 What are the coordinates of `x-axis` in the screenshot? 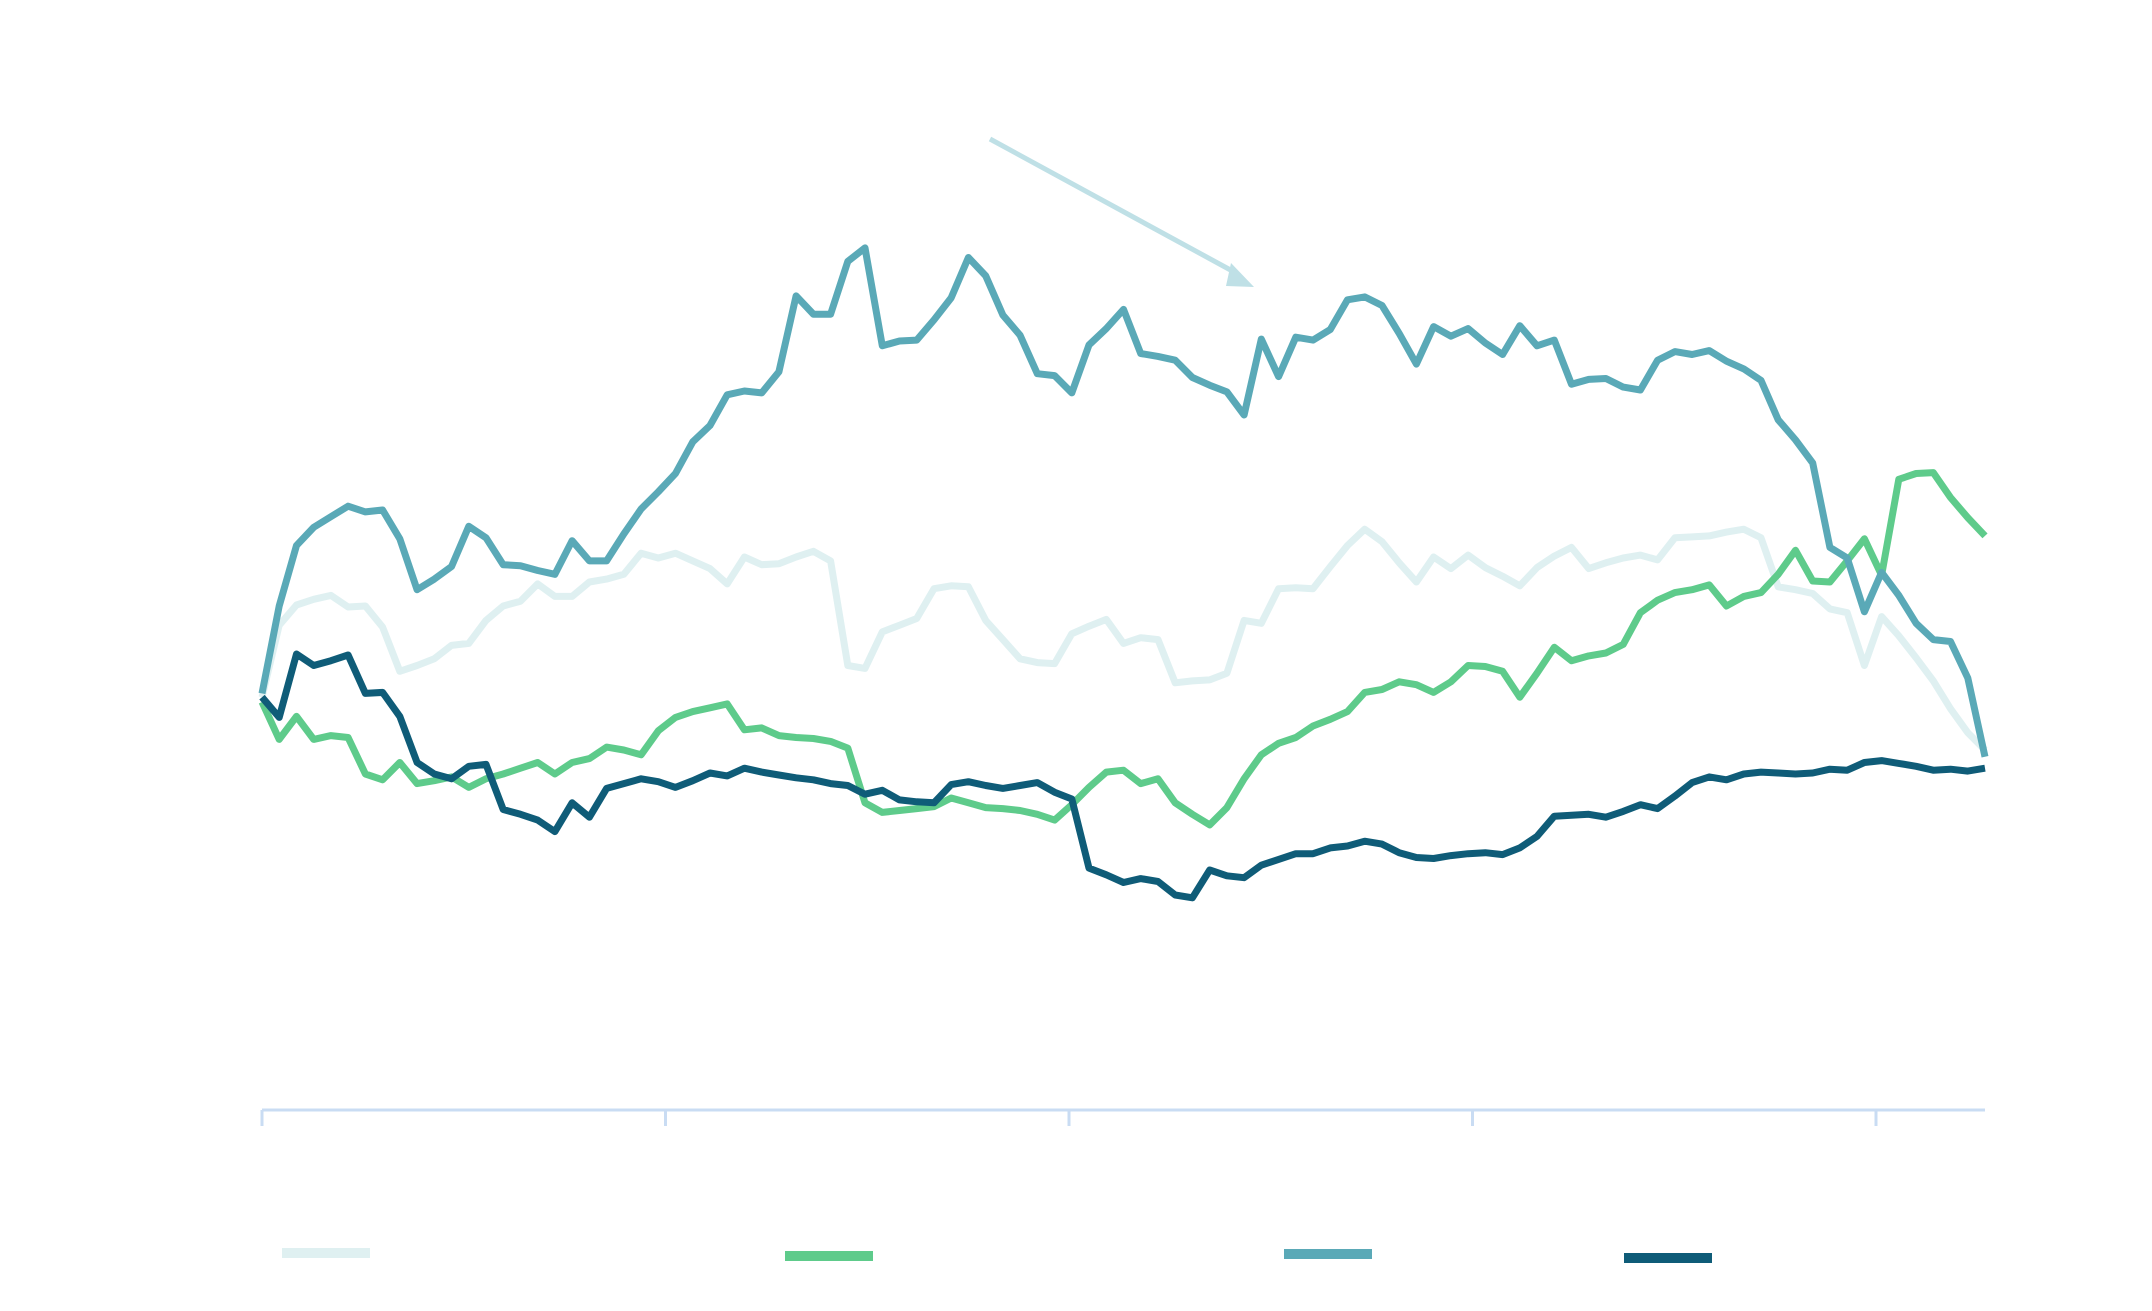 It's located at (1122, 1117).